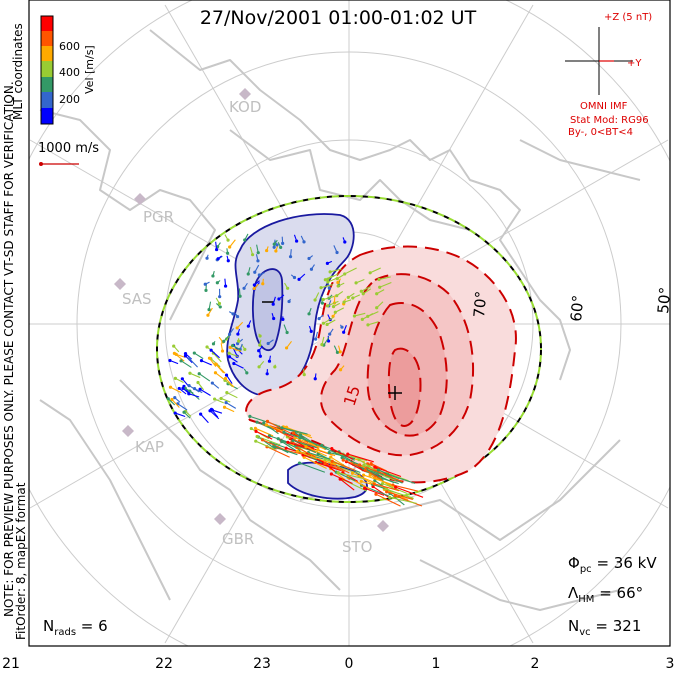 The height and width of the screenshot is (674, 680). Describe the element at coordinates (670, 664) in the screenshot. I see `mlt-tick-3: 3` at that location.